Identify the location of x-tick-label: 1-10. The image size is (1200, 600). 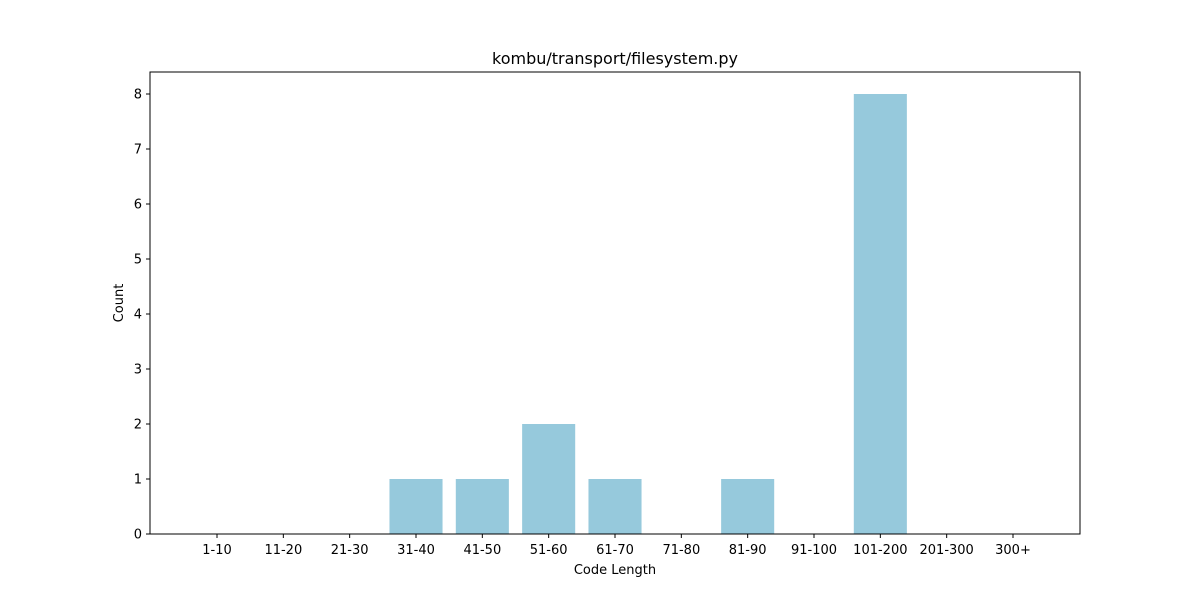
(217, 550).